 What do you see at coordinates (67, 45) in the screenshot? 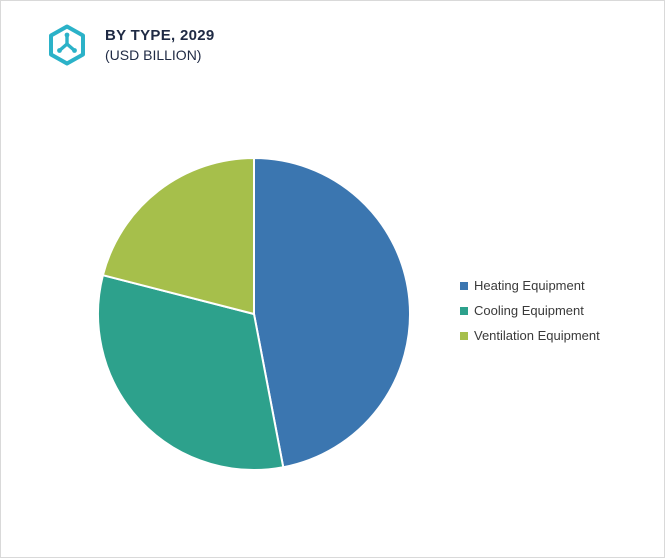
I see `brand-logo-icon` at bounding box center [67, 45].